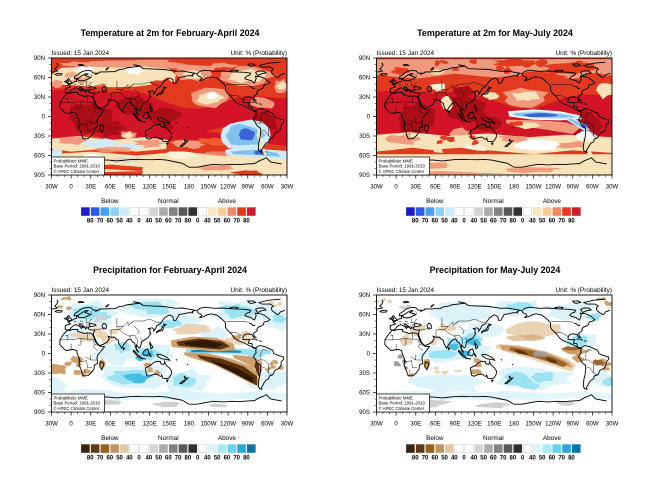  What do you see at coordinates (552, 201) in the screenshot?
I see `svg-text: Above` at bounding box center [552, 201].